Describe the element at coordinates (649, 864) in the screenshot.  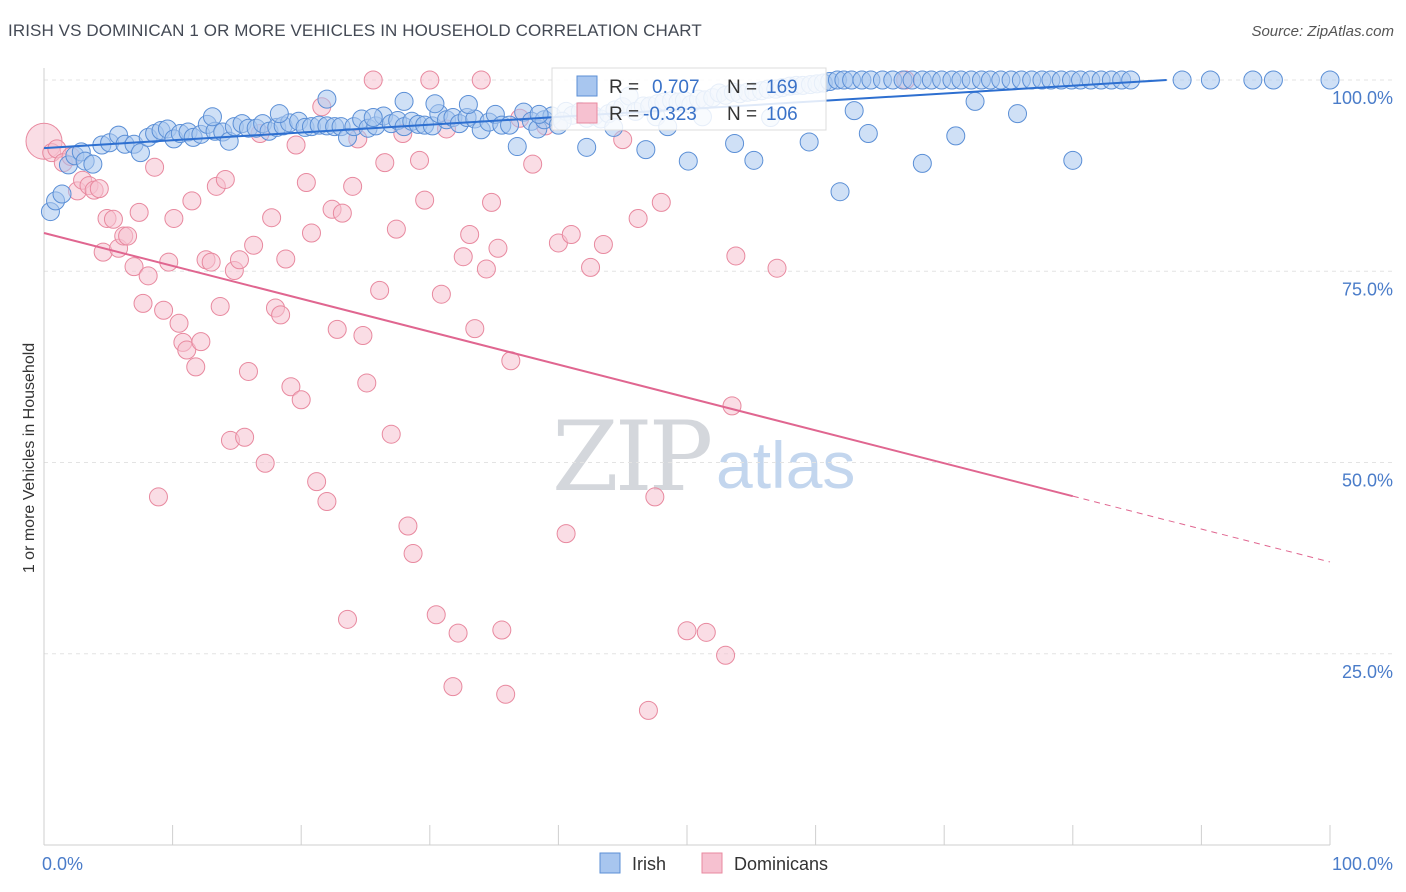
I see `legend-bottom-irish-label: Irish` at that location.